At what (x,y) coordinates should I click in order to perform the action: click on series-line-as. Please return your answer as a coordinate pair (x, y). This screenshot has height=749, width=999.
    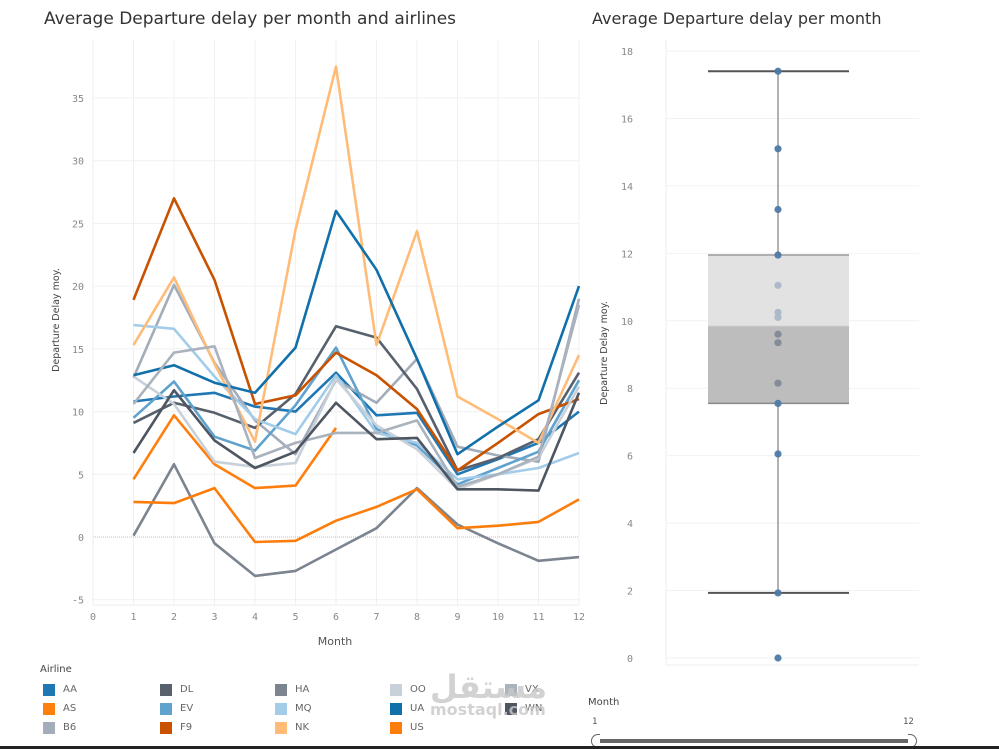
    Looking at the image, I should click on (235, 452).